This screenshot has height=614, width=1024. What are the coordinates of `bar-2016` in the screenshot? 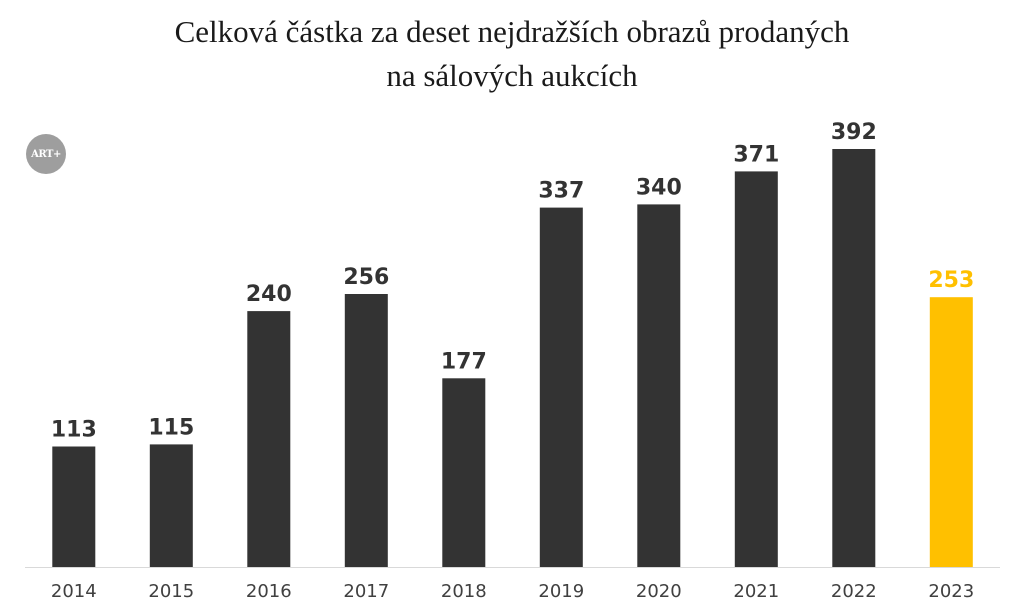 It's located at (269, 439).